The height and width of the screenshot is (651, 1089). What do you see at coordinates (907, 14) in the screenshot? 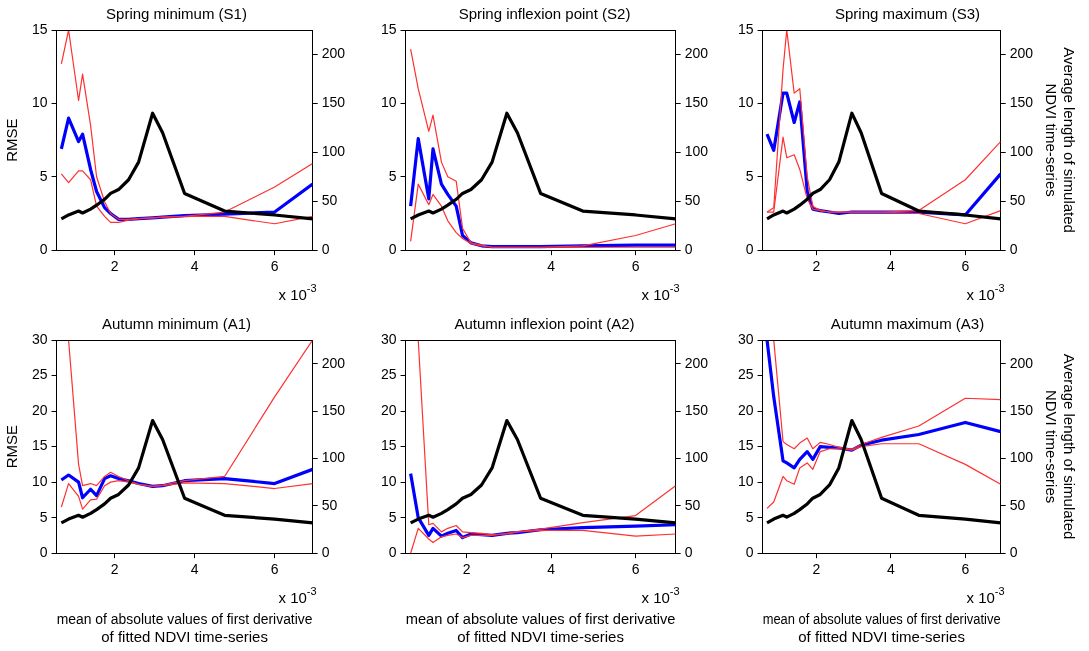
I see `chart-title: Spring maximum (S3)` at bounding box center [907, 14].